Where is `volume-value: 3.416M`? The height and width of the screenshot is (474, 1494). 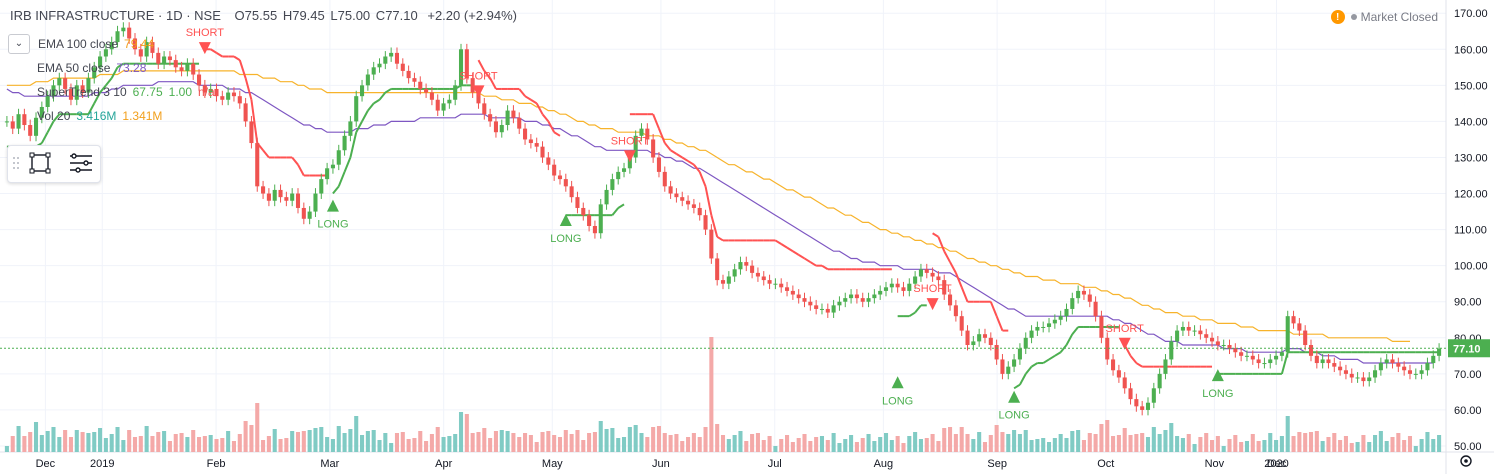 volume-value: 3.416M is located at coordinates (96, 116).